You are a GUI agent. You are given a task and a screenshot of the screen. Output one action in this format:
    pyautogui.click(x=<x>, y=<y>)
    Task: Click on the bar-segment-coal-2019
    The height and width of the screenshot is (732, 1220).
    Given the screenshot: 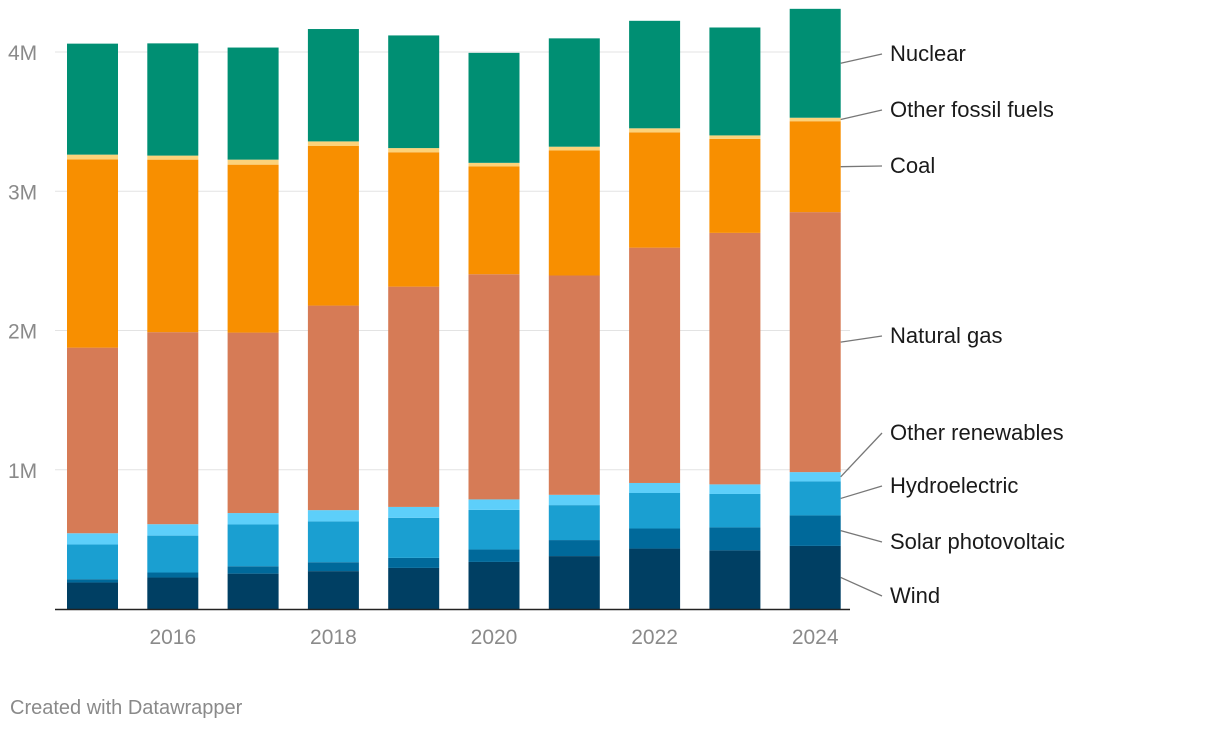 What is the action you would take?
    pyautogui.click(x=414, y=219)
    